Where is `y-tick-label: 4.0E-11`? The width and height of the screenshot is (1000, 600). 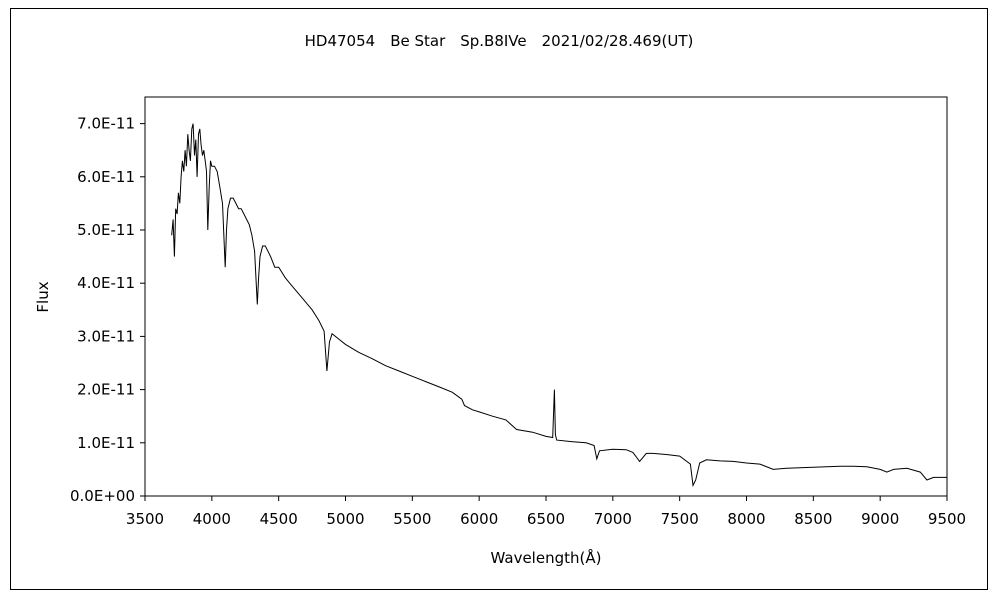 y-tick-label: 4.0E-11 is located at coordinates (106, 283).